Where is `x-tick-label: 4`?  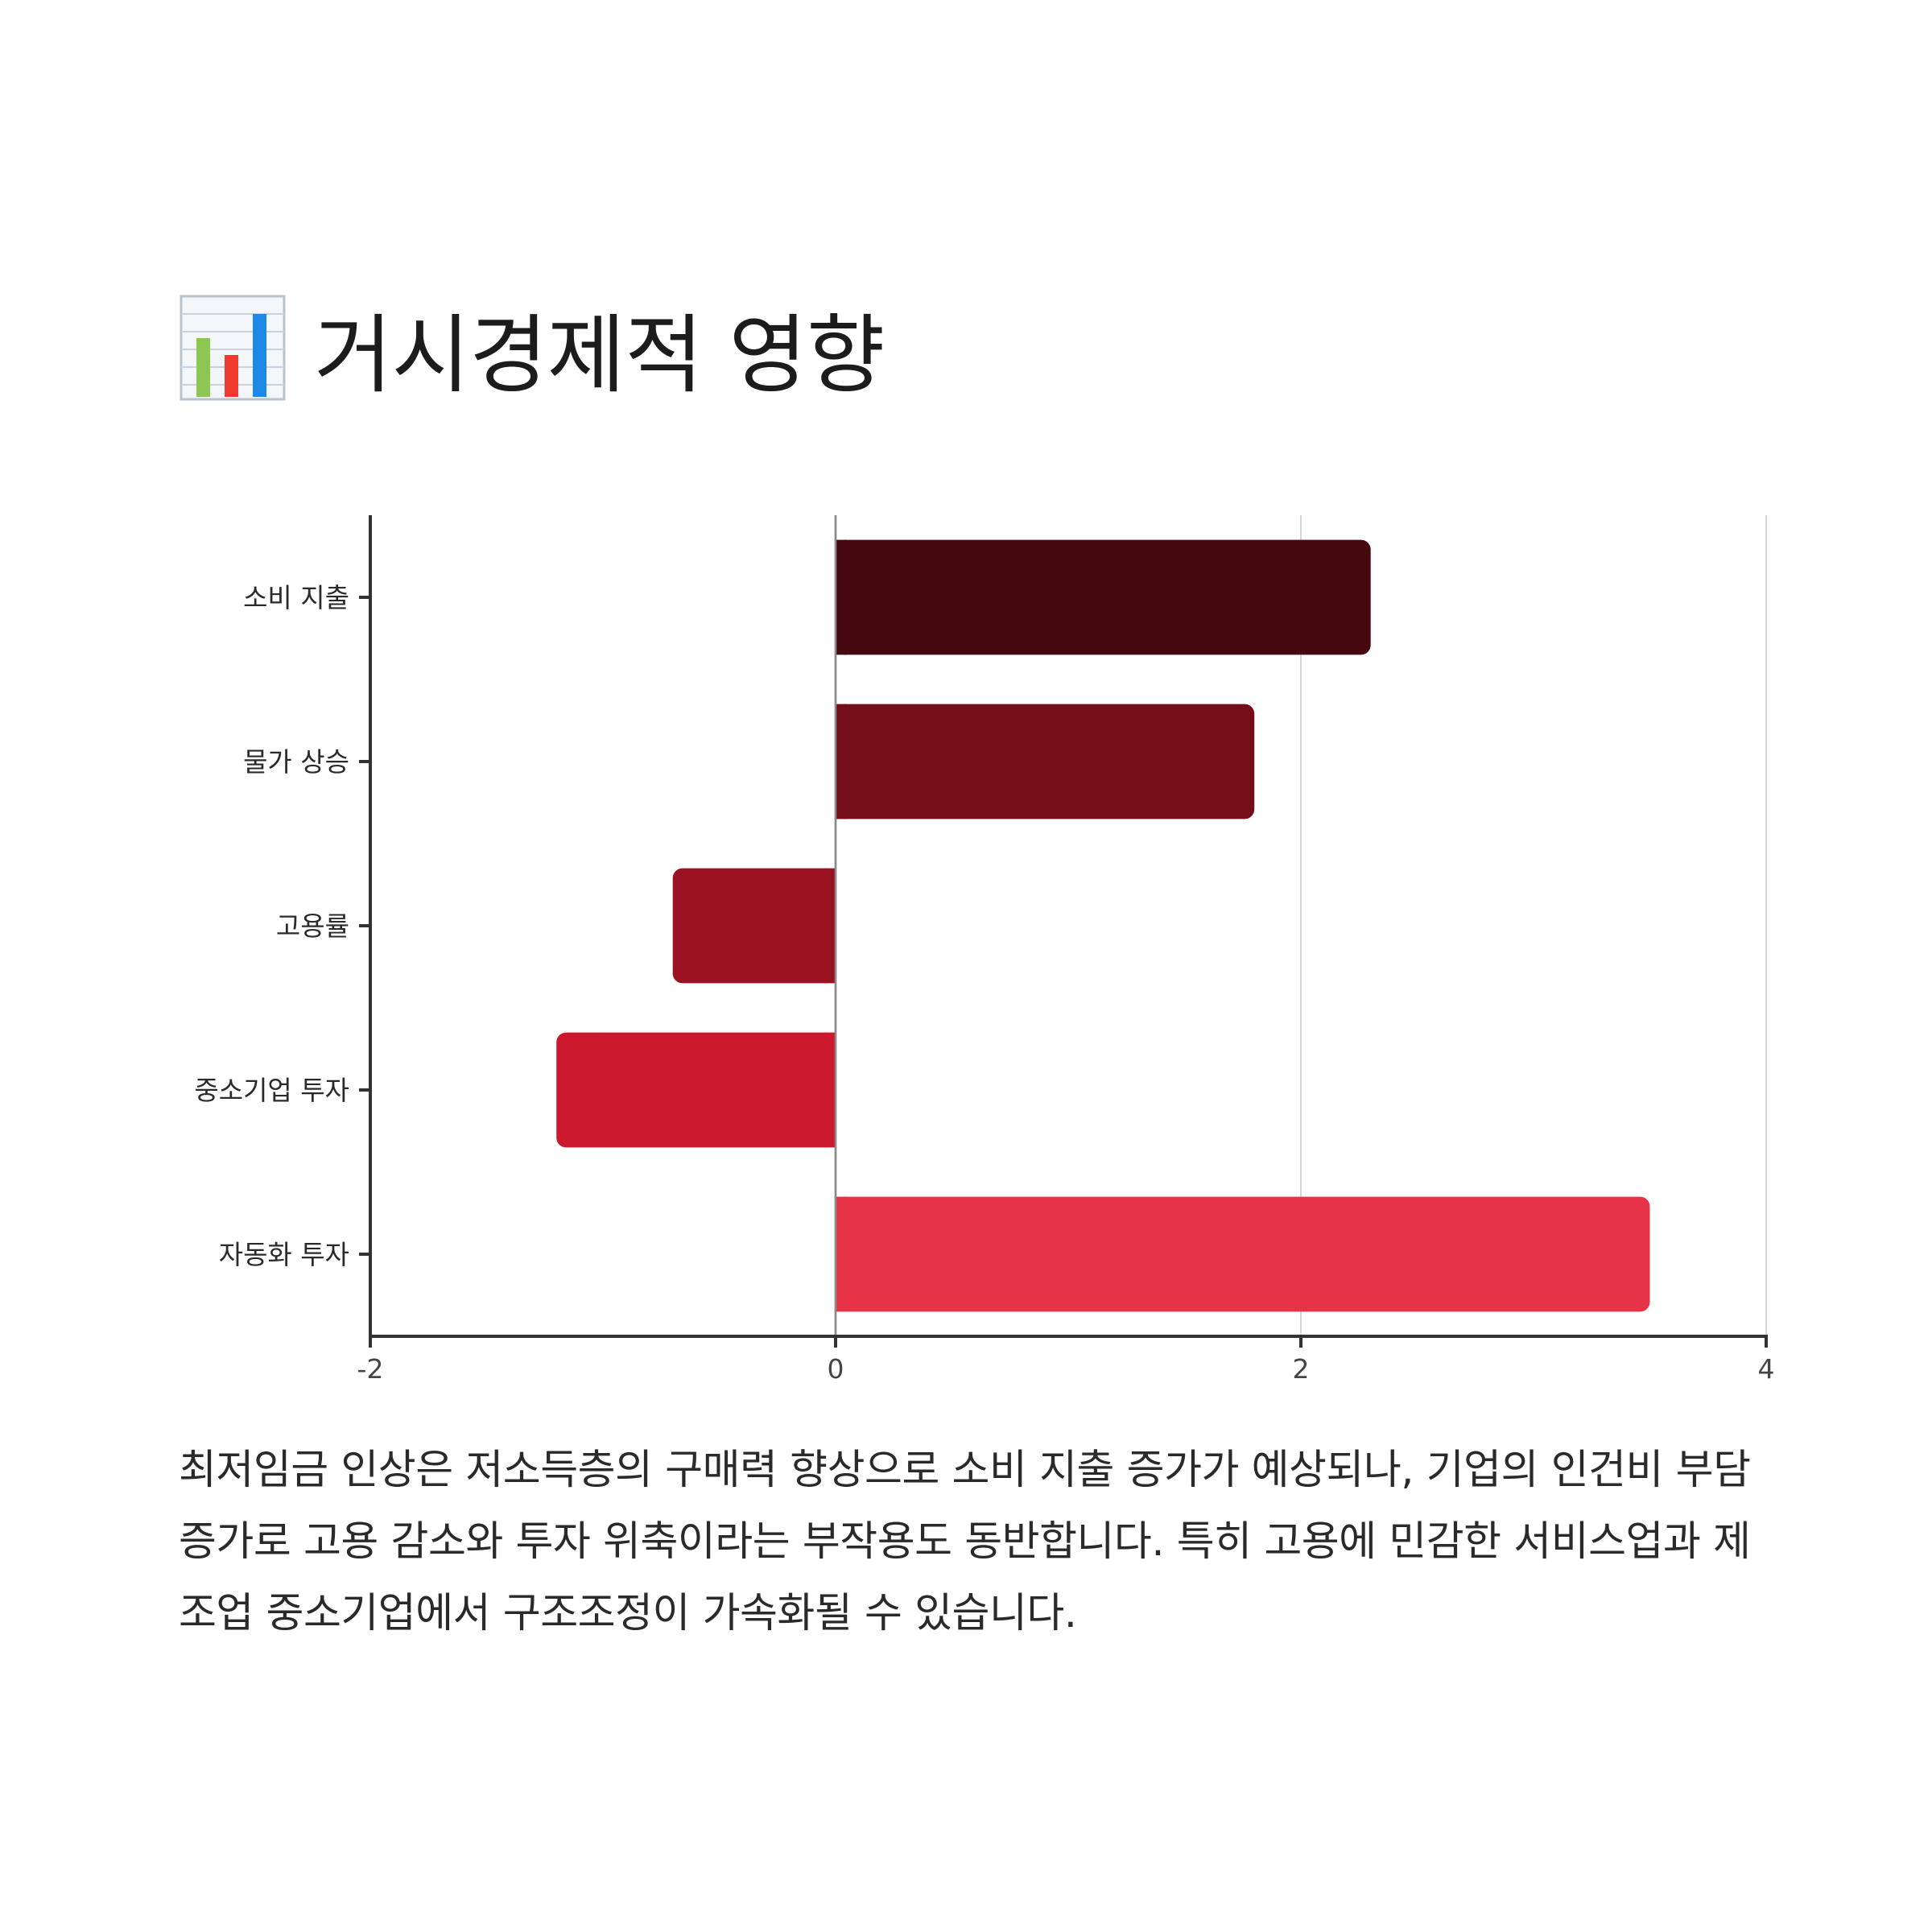 x-tick-label: 4 is located at coordinates (1767, 1369).